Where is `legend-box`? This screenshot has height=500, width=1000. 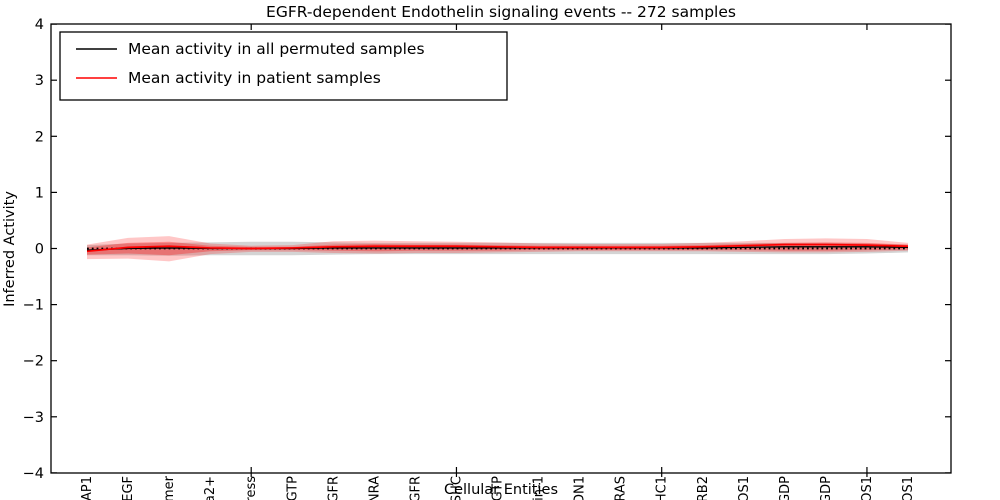 legend-box is located at coordinates (283, 66).